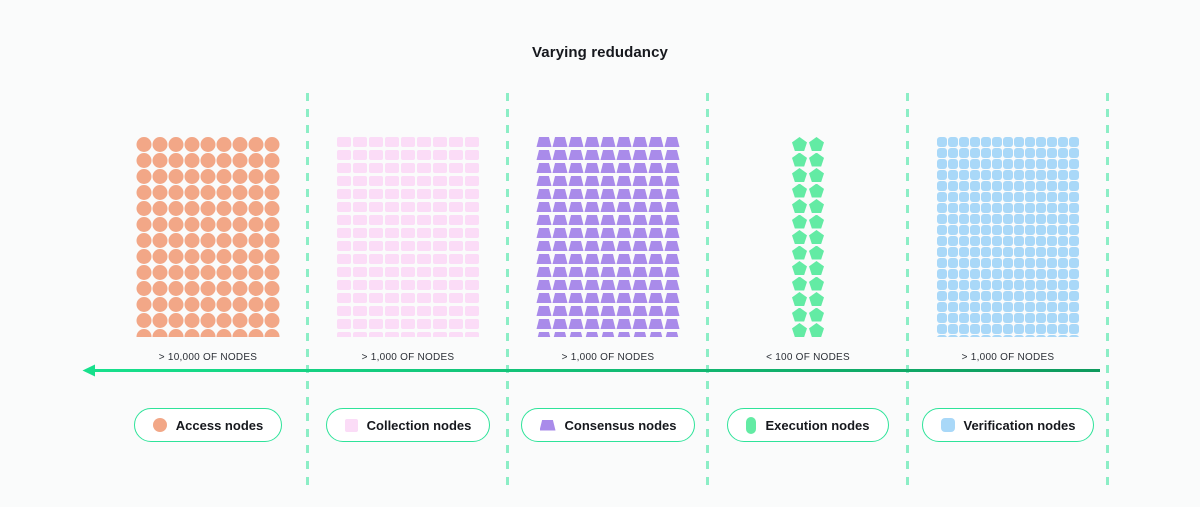 This screenshot has width=1200, height=507. What do you see at coordinates (620, 425) in the screenshot?
I see `legend-label: Consensus nodes` at bounding box center [620, 425].